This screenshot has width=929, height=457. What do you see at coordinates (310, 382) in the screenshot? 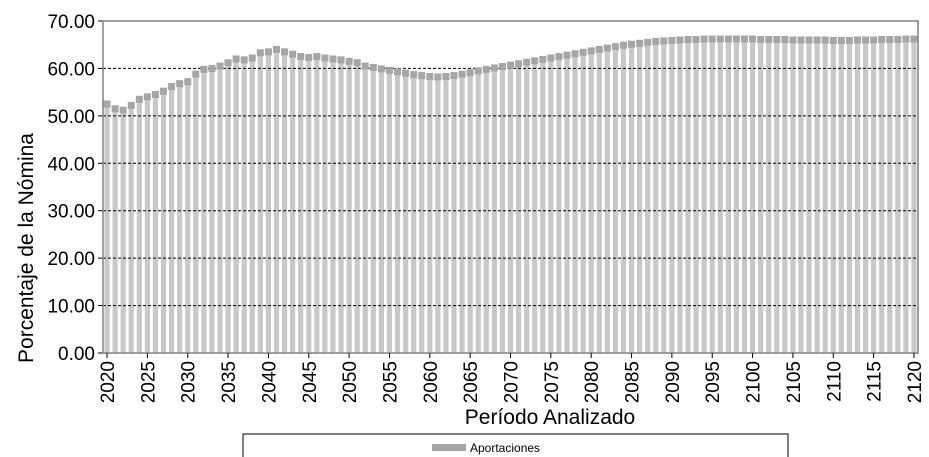
I see `x-tick-label: 2045` at bounding box center [310, 382].